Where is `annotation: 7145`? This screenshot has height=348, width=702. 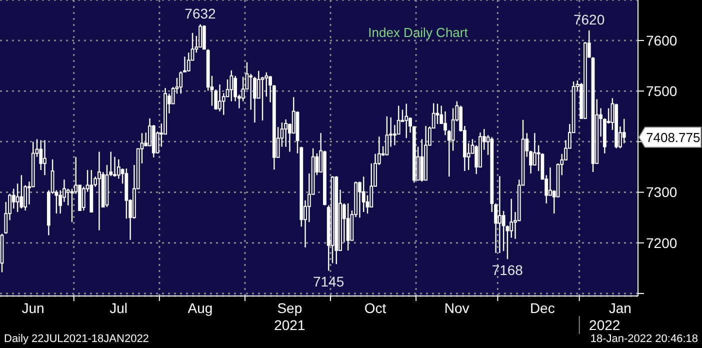
annotation: 7145 is located at coordinates (328, 282).